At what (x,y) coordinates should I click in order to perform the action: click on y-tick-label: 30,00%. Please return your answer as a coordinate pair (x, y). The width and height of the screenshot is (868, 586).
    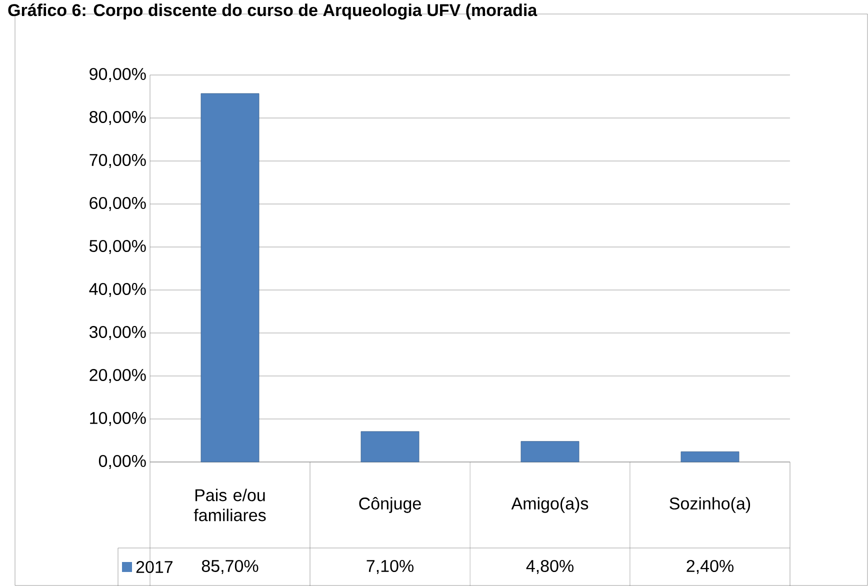
    Looking at the image, I should click on (117, 333).